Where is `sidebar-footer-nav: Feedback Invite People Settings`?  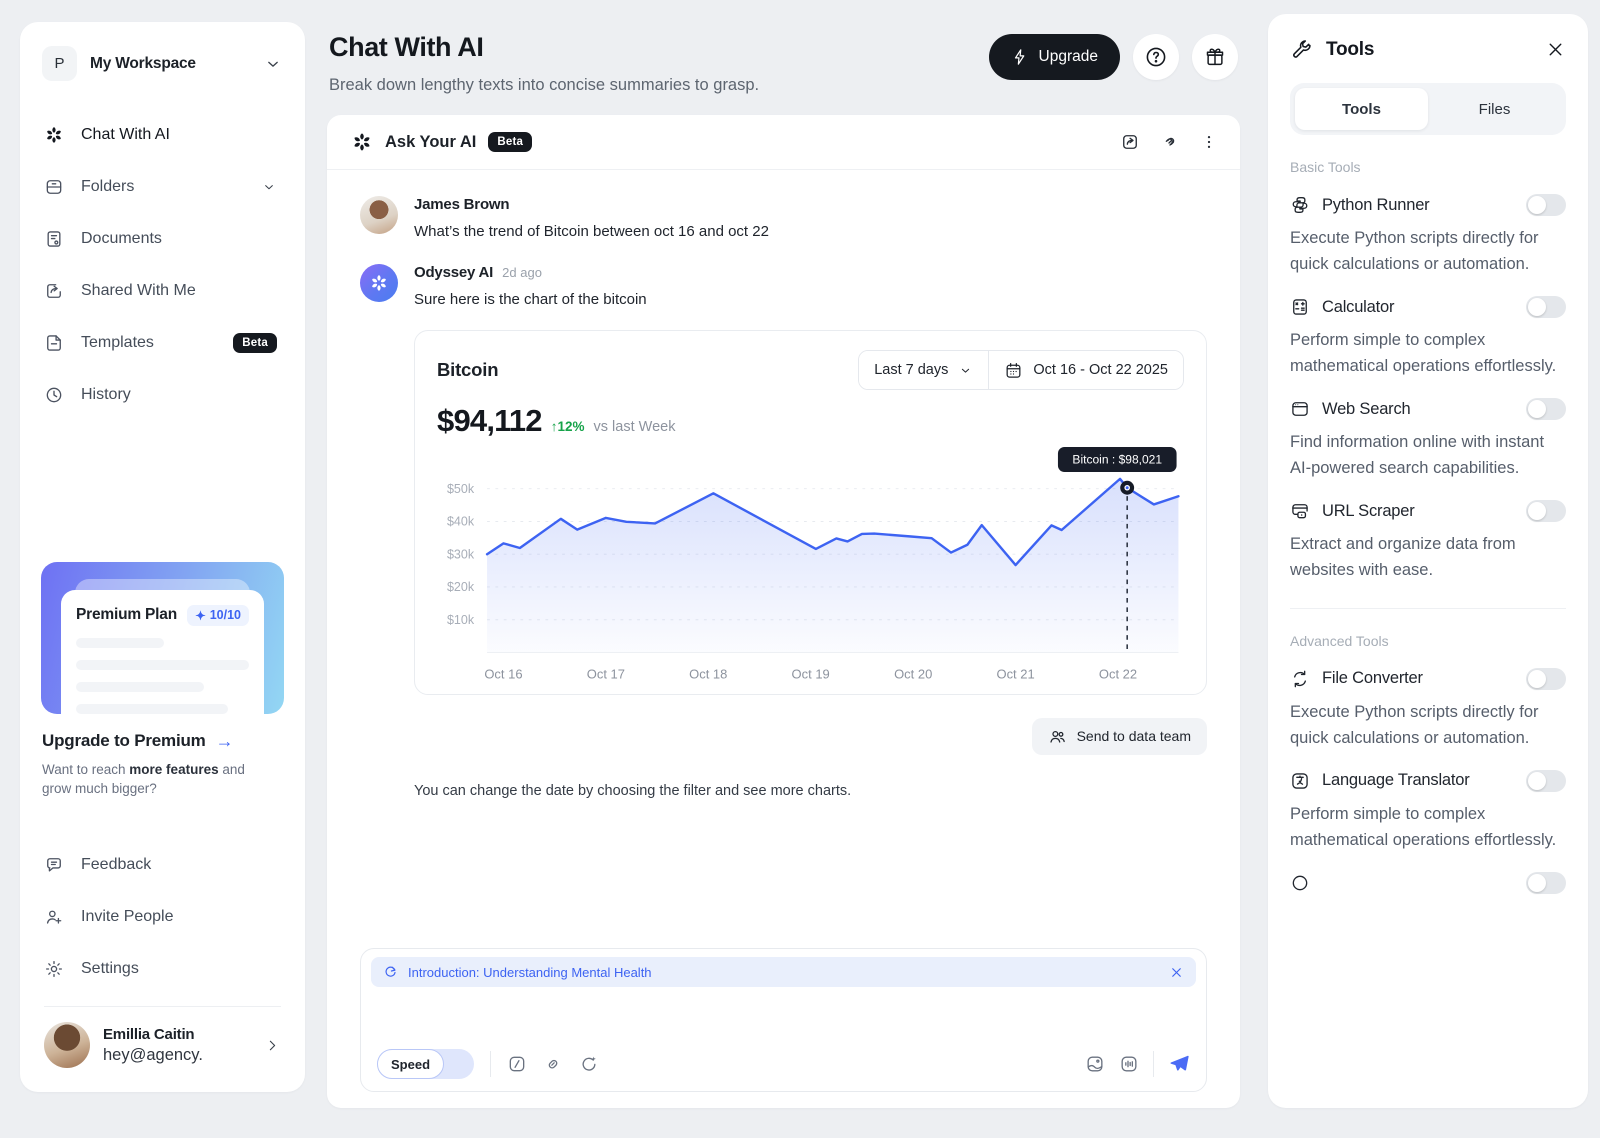 sidebar-footer-nav: Feedback Invite People Settings is located at coordinates (162, 916).